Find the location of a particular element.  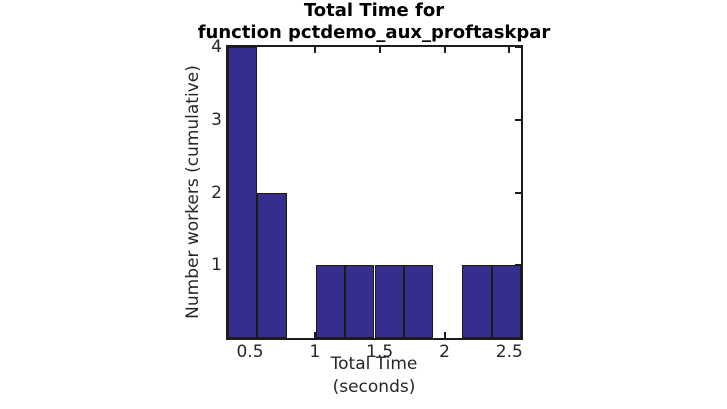

y-tick-label: 1 is located at coordinates (216, 265).